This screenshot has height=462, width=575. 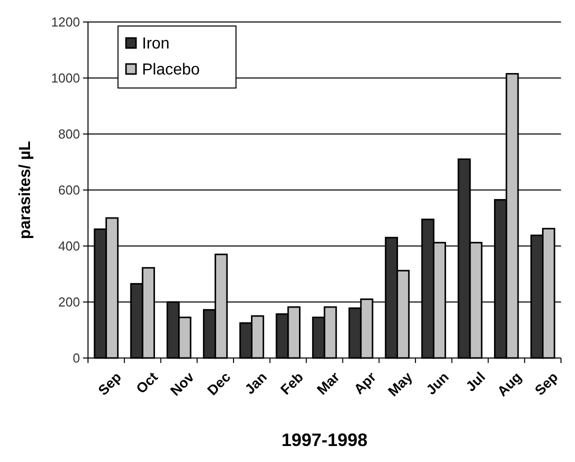 What do you see at coordinates (365, 383) in the screenshot?
I see `x-tick-label: Apr` at bounding box center [365, 383].